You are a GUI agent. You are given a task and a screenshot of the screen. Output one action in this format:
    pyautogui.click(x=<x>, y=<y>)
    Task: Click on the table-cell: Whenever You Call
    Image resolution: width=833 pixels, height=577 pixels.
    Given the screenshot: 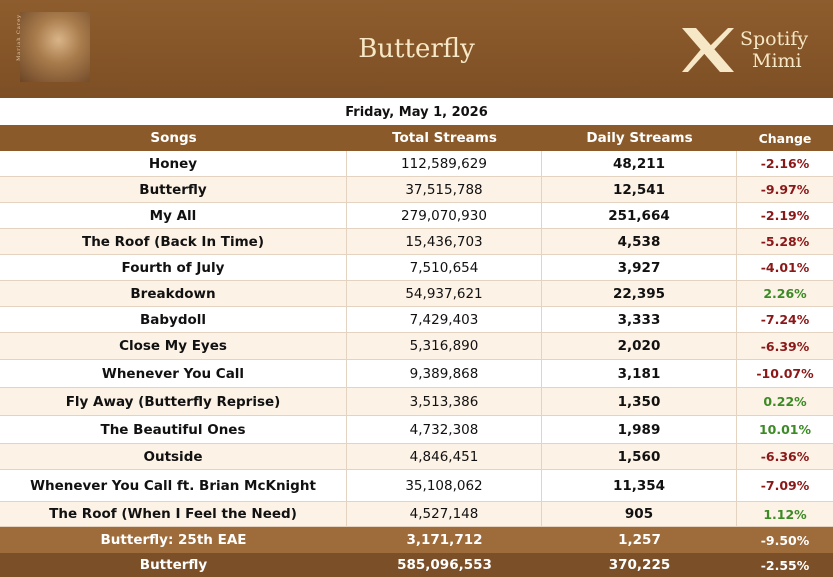 What is the action you would take?
    pyautogui.click(x=173, y=373)
    